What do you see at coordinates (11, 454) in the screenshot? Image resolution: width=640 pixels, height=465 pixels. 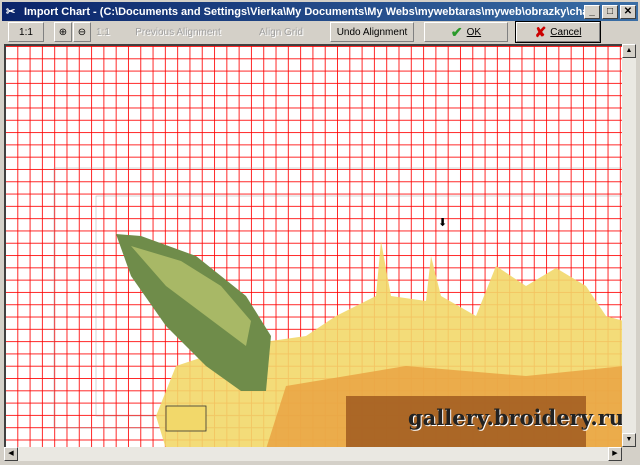 I see `scroll-left-button: ◀` at bounding box center [11, 454].